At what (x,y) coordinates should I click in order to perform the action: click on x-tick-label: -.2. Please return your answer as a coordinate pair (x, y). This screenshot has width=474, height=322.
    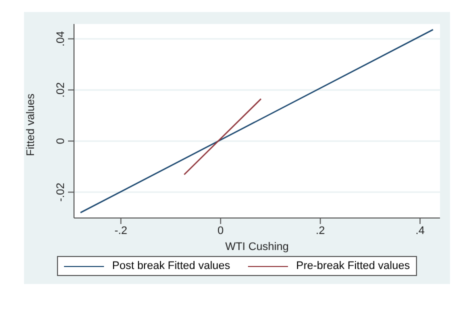
    Looking at the image, I should click on (121, 230).